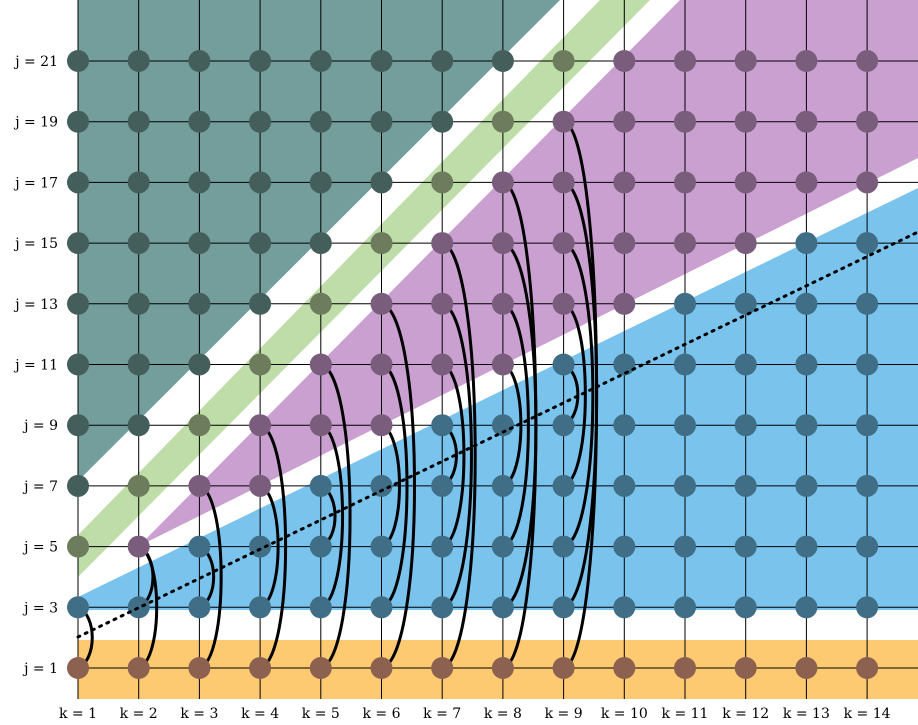 This screenshot has height=725, width=918. I want to click on col-label: k = 9, so click(564, 714).